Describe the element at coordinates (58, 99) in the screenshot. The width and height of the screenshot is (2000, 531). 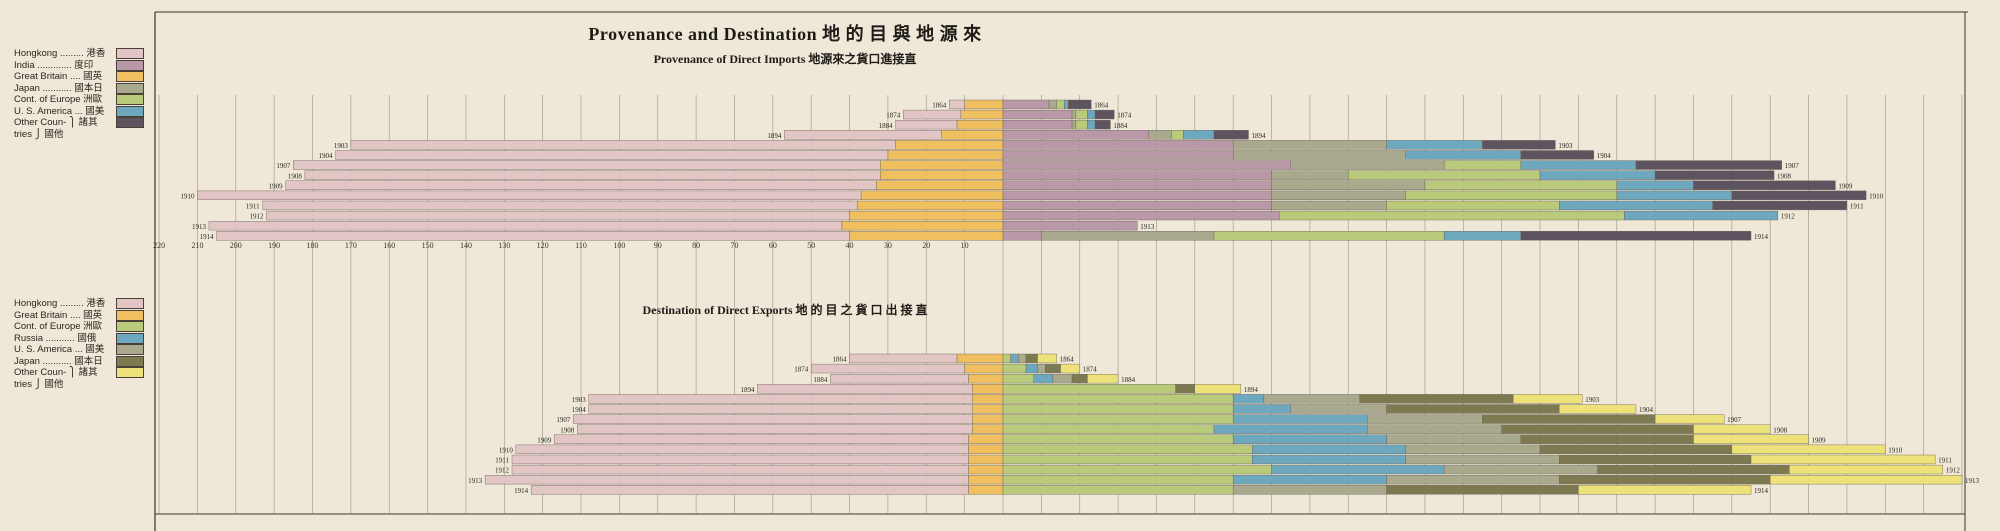
I see `legend-label: Cont. of Europe 洲歐` at that location.